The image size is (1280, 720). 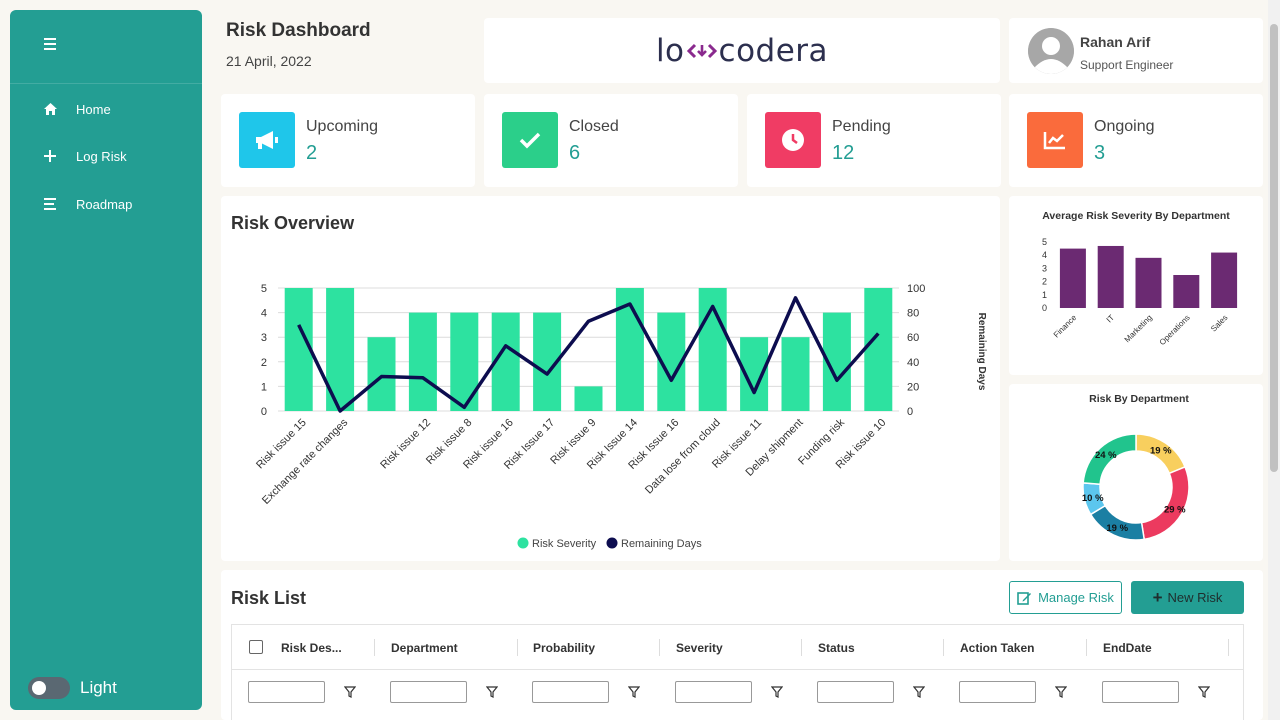 I want to click on page-title: Risk Dashboard, so click(x=298, y=30).